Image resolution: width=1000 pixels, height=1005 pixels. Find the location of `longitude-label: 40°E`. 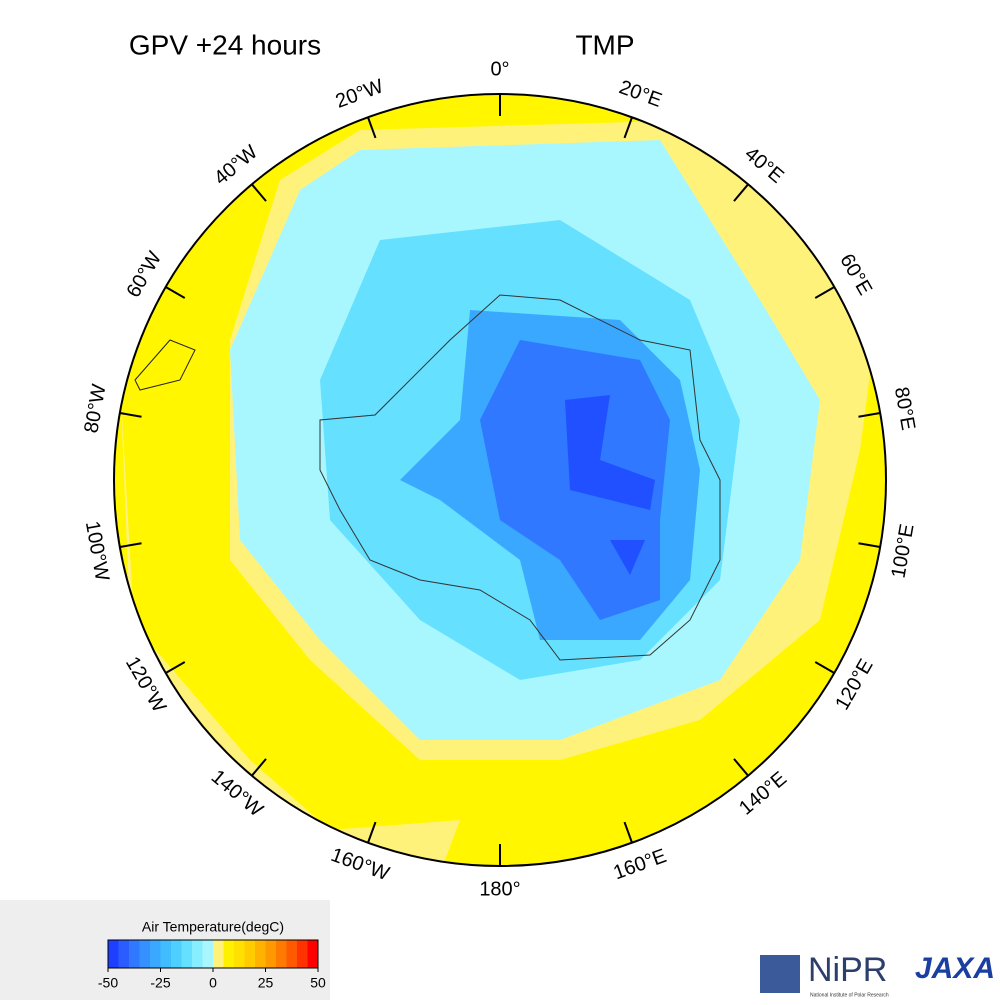

longitude-label: 40°E is located at coordinates (764, 165).